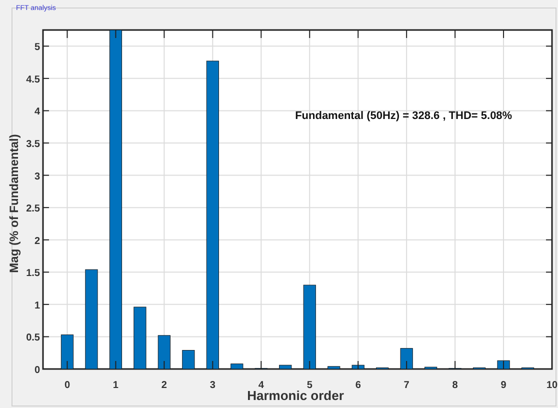  Describe the element at coordinates (164, 385) in the screenshot. I see `x-tick-label: 2` at that location.